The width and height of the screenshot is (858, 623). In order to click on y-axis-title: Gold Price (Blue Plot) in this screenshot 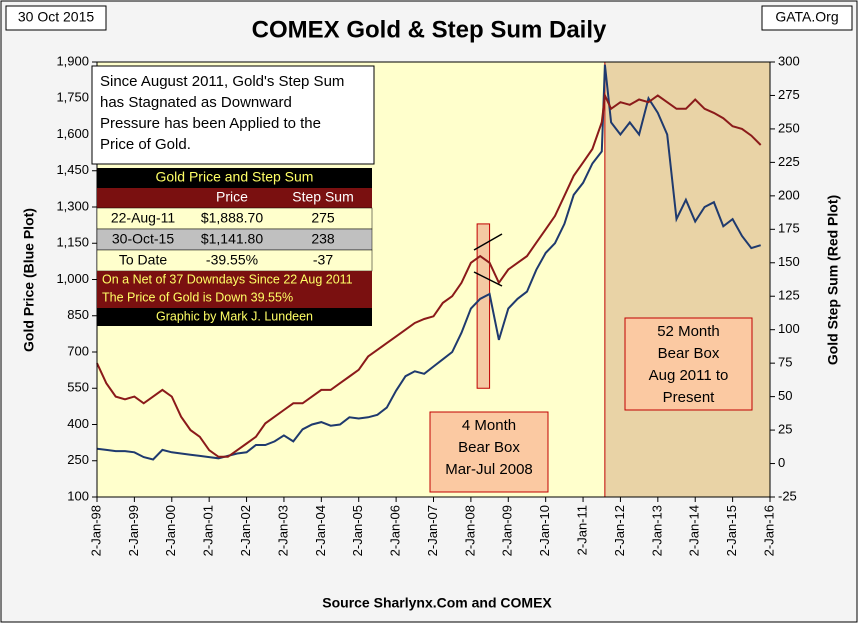, I will do `click(29, 280)`.